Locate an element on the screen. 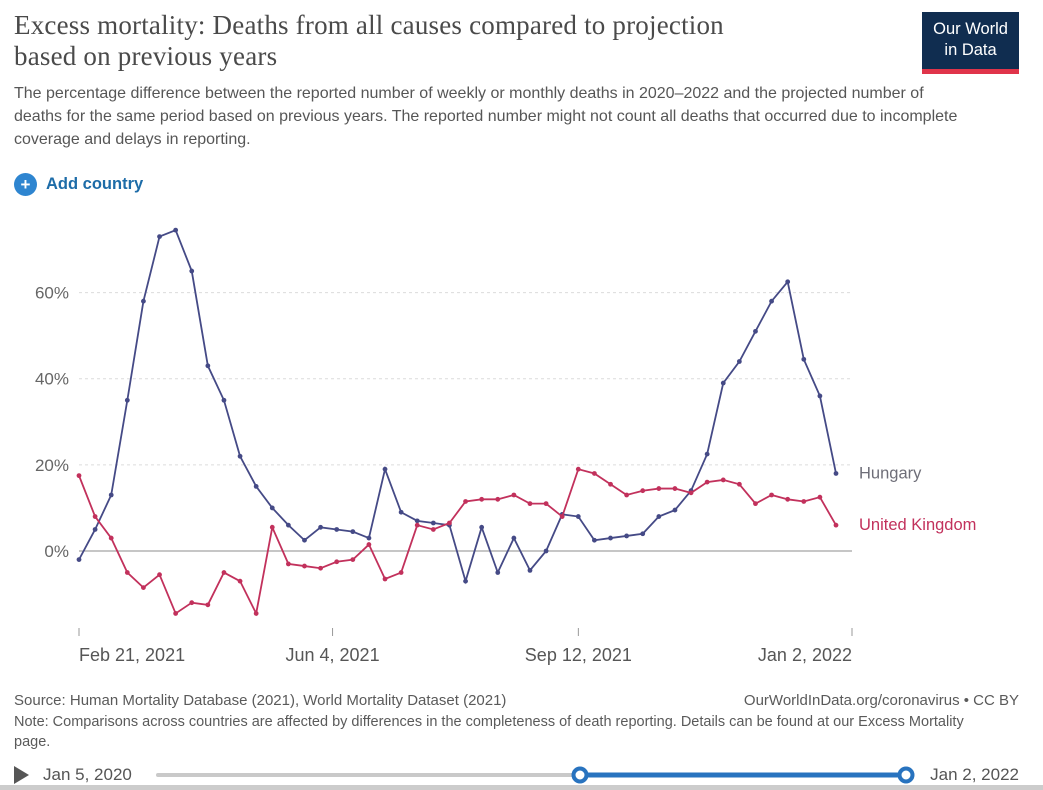  x-axis-tick-label: Jan 2, 2022 is located at coordinates (805, 655).